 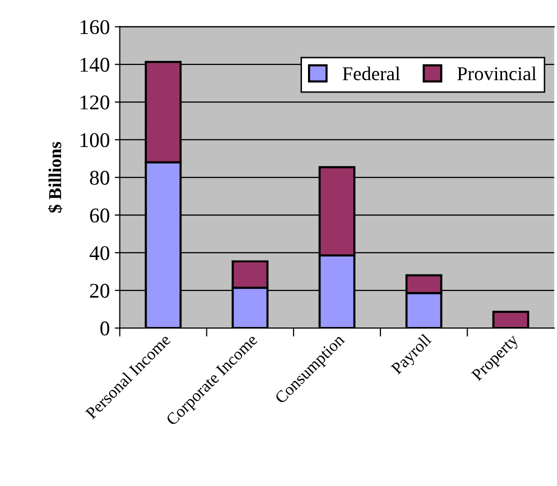 What do you see at coordinates (95, 102) in the screenshot?
I see `y-tick-label: 120` at bounding box center [95, 102].